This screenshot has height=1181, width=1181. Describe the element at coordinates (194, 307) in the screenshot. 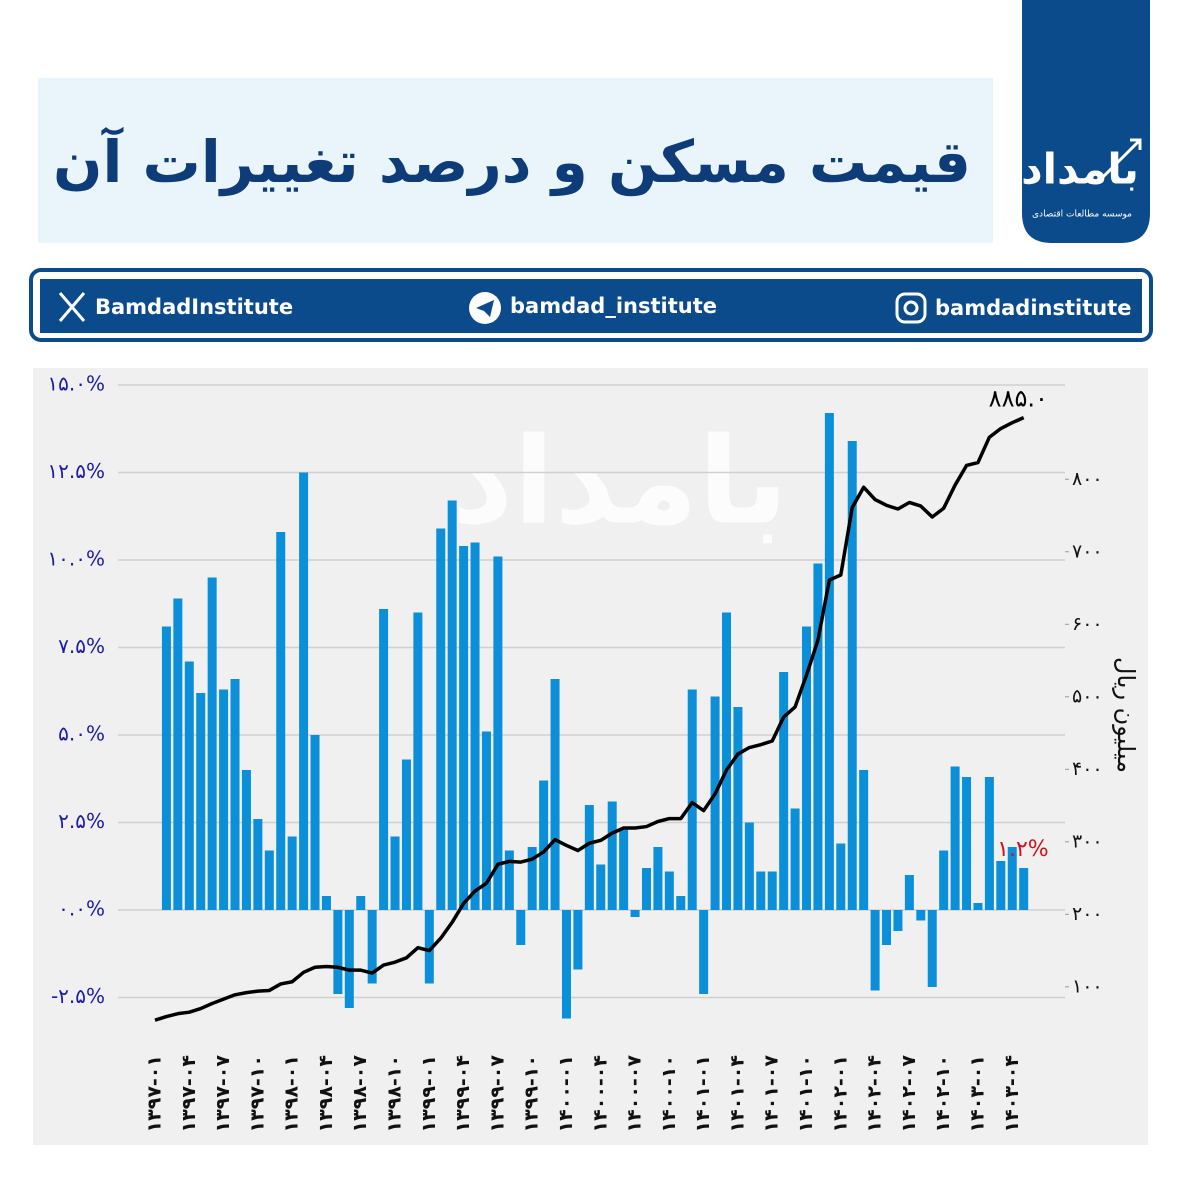

I see `x-handle: BamdadInstitute` at that location.